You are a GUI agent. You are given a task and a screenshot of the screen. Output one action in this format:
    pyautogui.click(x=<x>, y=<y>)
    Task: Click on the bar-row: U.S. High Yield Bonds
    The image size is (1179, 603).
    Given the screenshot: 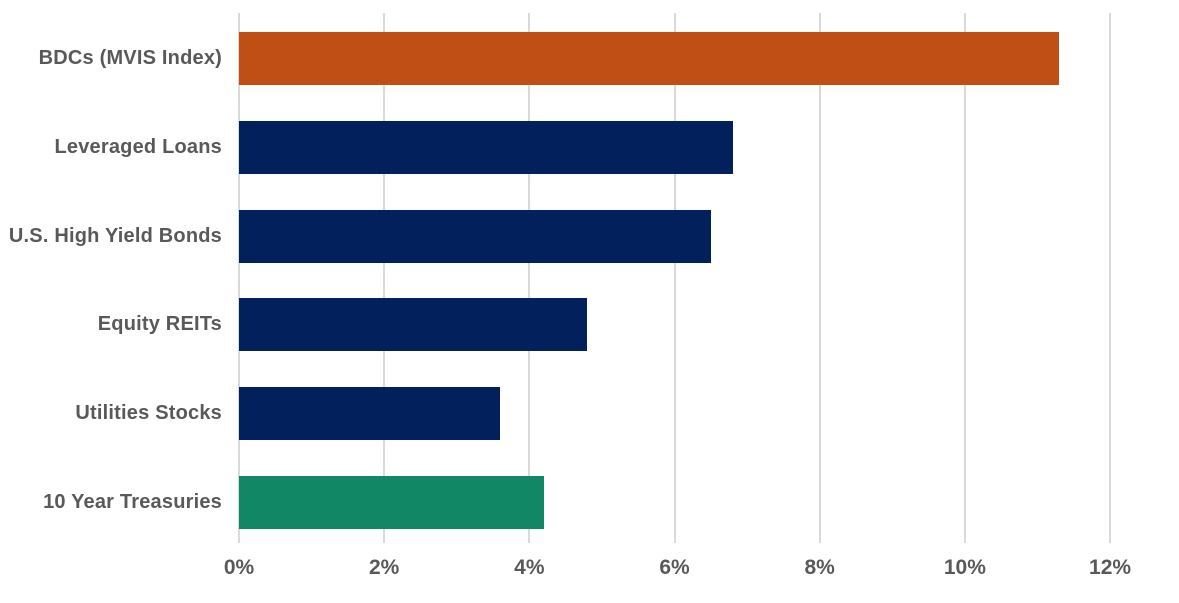 What is the action you would take?
    pyautogui.click(x=589, y=236)
    